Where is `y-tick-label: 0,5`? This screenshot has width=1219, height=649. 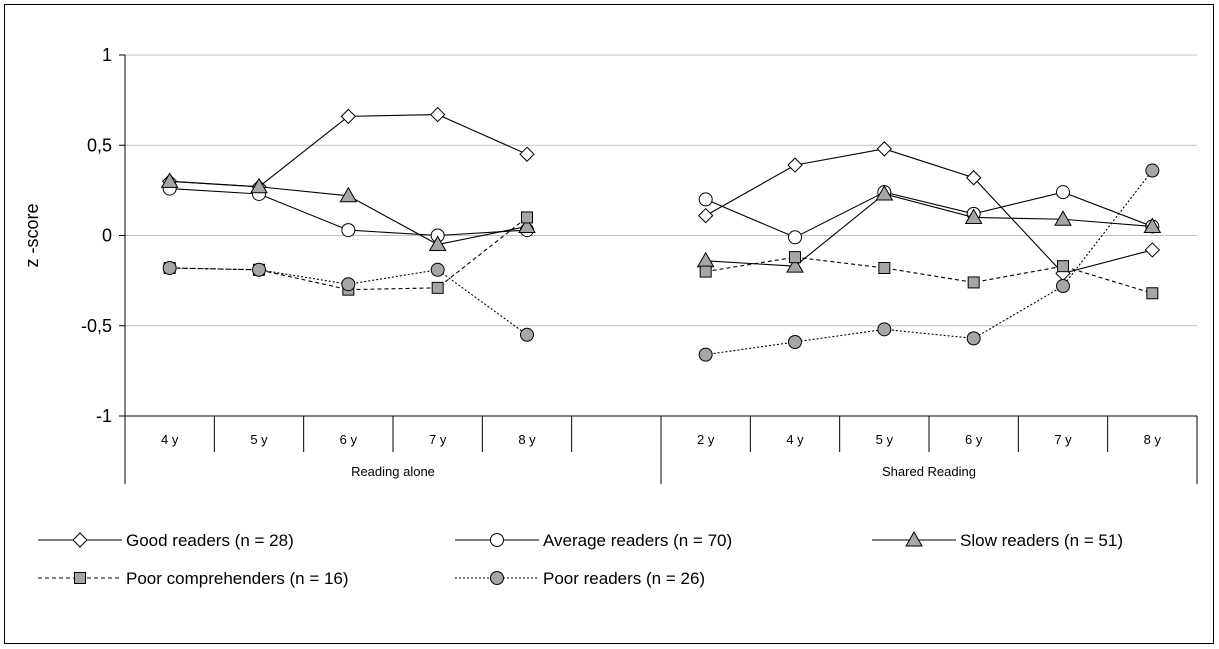 y-tick-label: 0,5 is located at coordinates (99, 145).